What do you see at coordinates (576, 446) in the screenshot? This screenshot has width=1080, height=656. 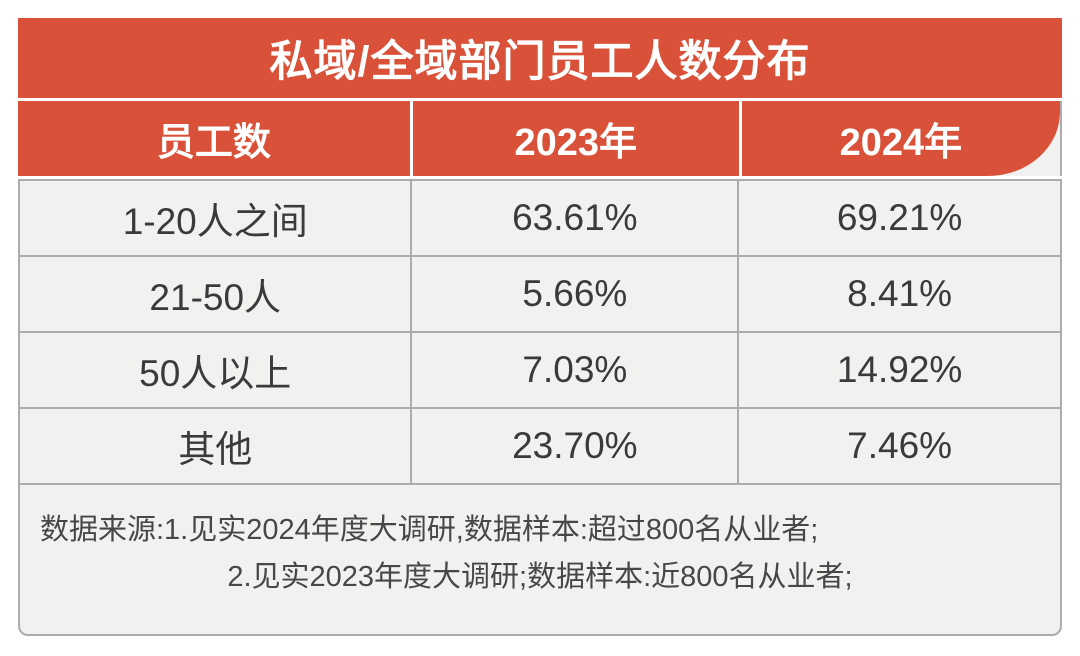 I see `value-2023: 23.70%` at bounding box center [576, 446].